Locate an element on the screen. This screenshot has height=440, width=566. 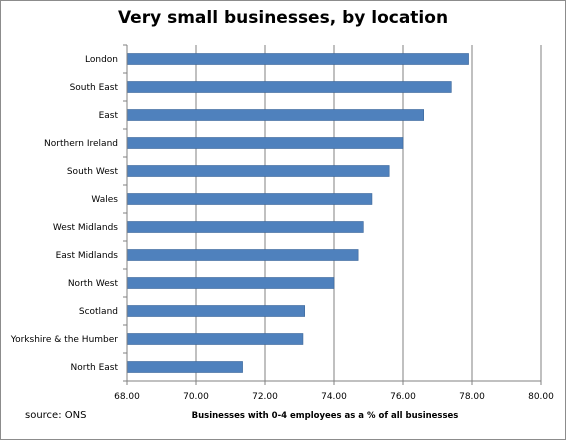
category-label: West Midlands is located at coordinates (85, 228).